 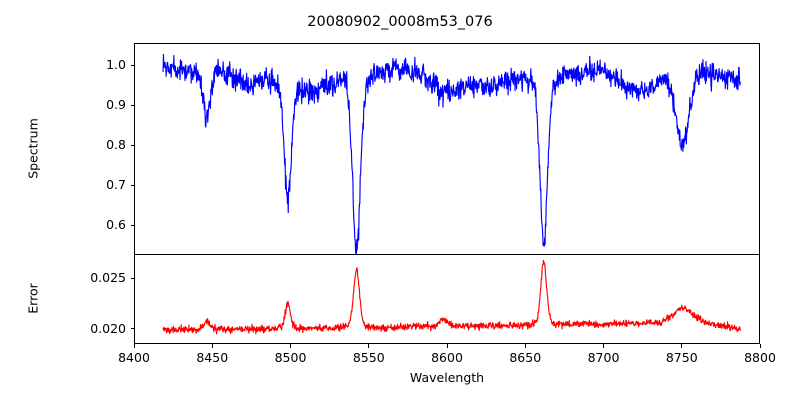 I want to click on x-tick-label: 8400, so click(x=134, y=357).